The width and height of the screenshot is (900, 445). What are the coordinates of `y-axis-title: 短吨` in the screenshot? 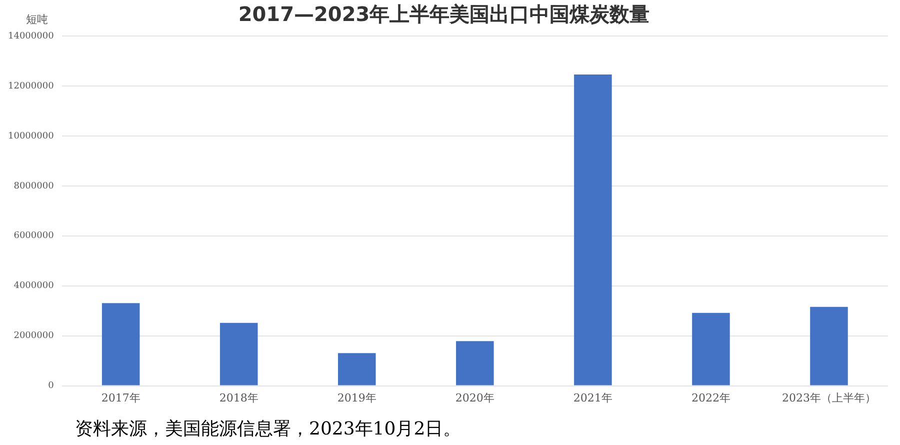 It's located at (37, 19).